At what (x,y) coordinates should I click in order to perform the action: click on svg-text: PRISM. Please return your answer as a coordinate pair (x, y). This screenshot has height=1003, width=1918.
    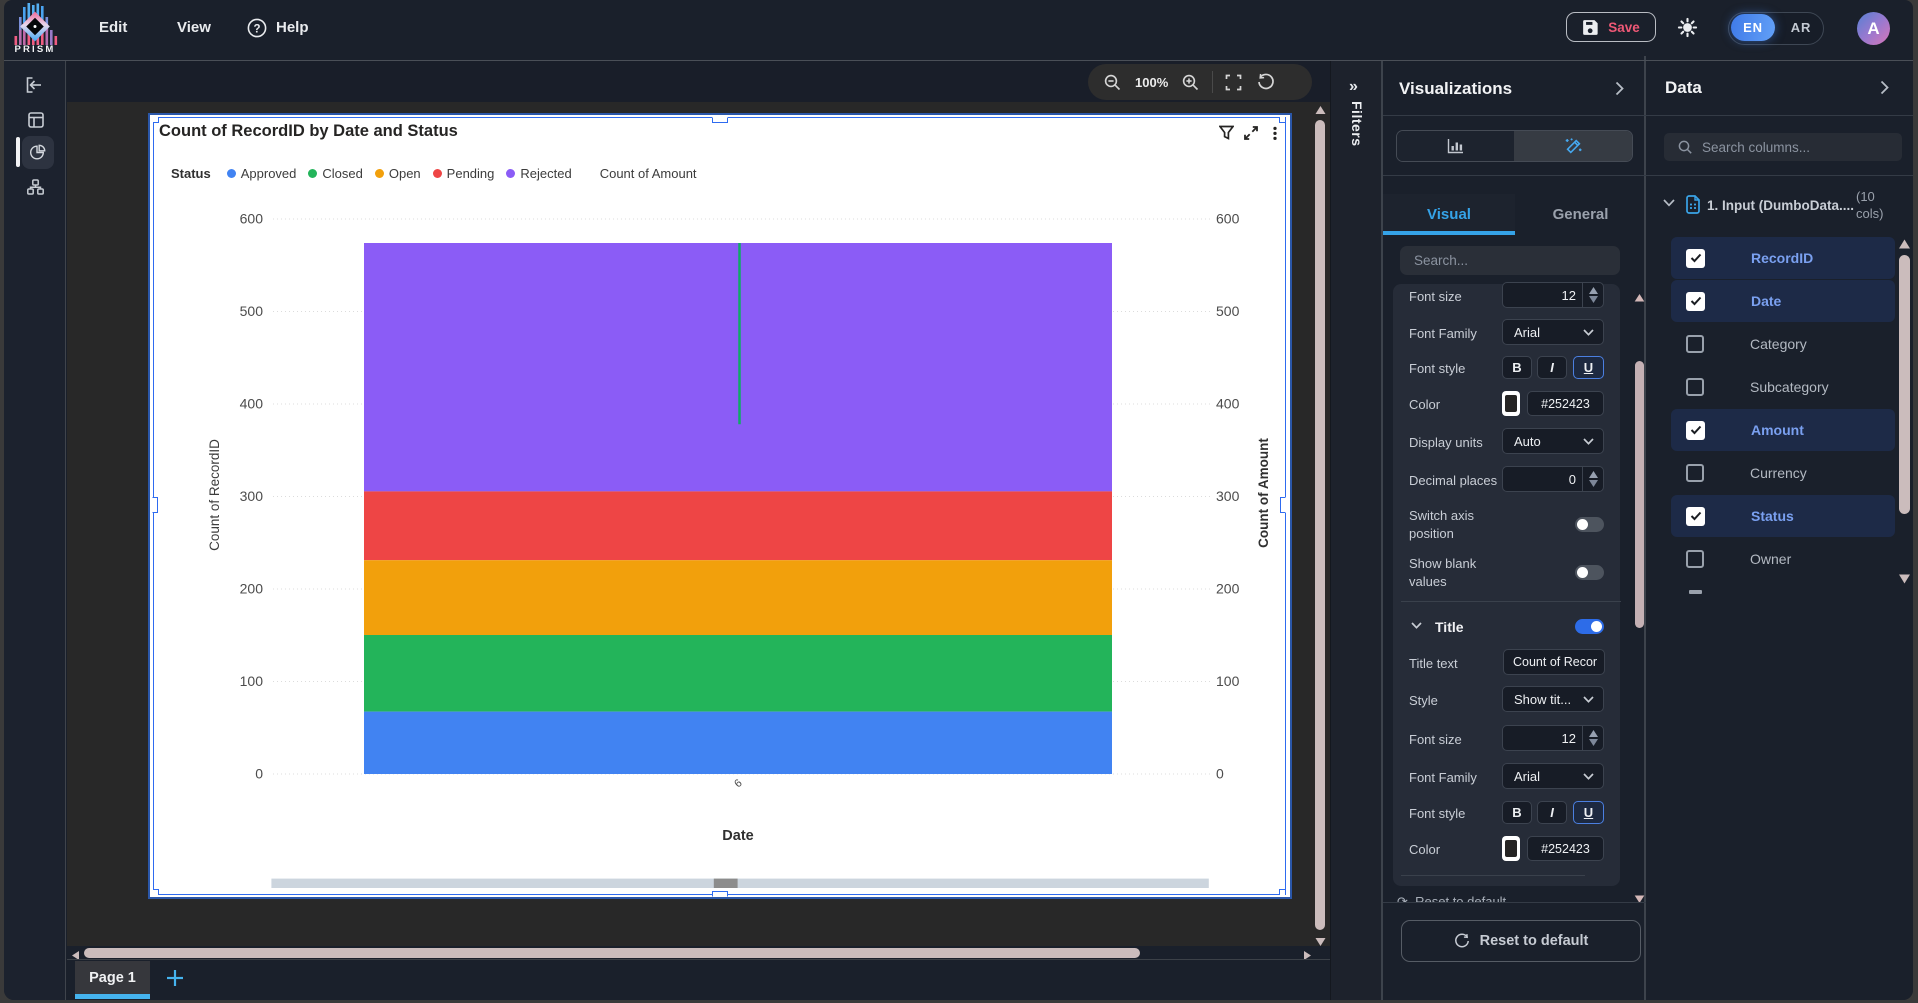
    Looking at the image, I should click on (34, 49).